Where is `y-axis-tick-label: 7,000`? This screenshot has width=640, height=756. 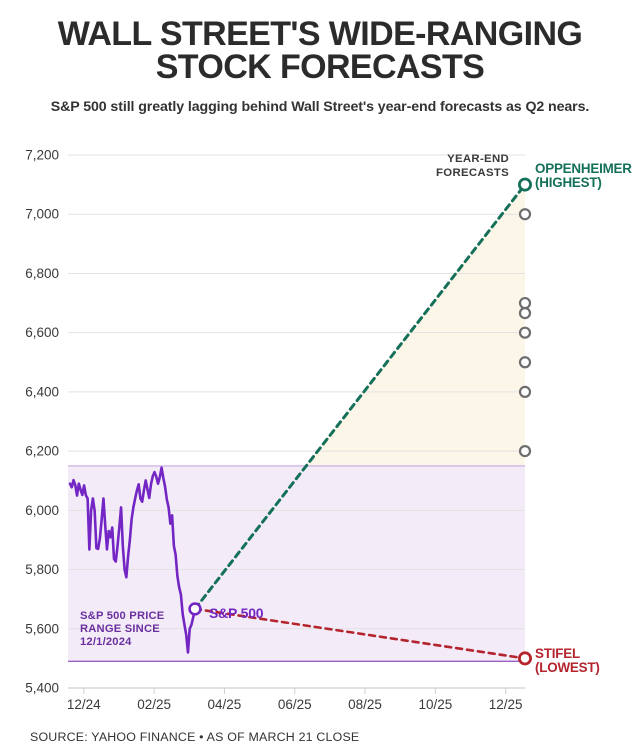 y-axis-tick-label: 7,000 is located at coordinates (42, 214).